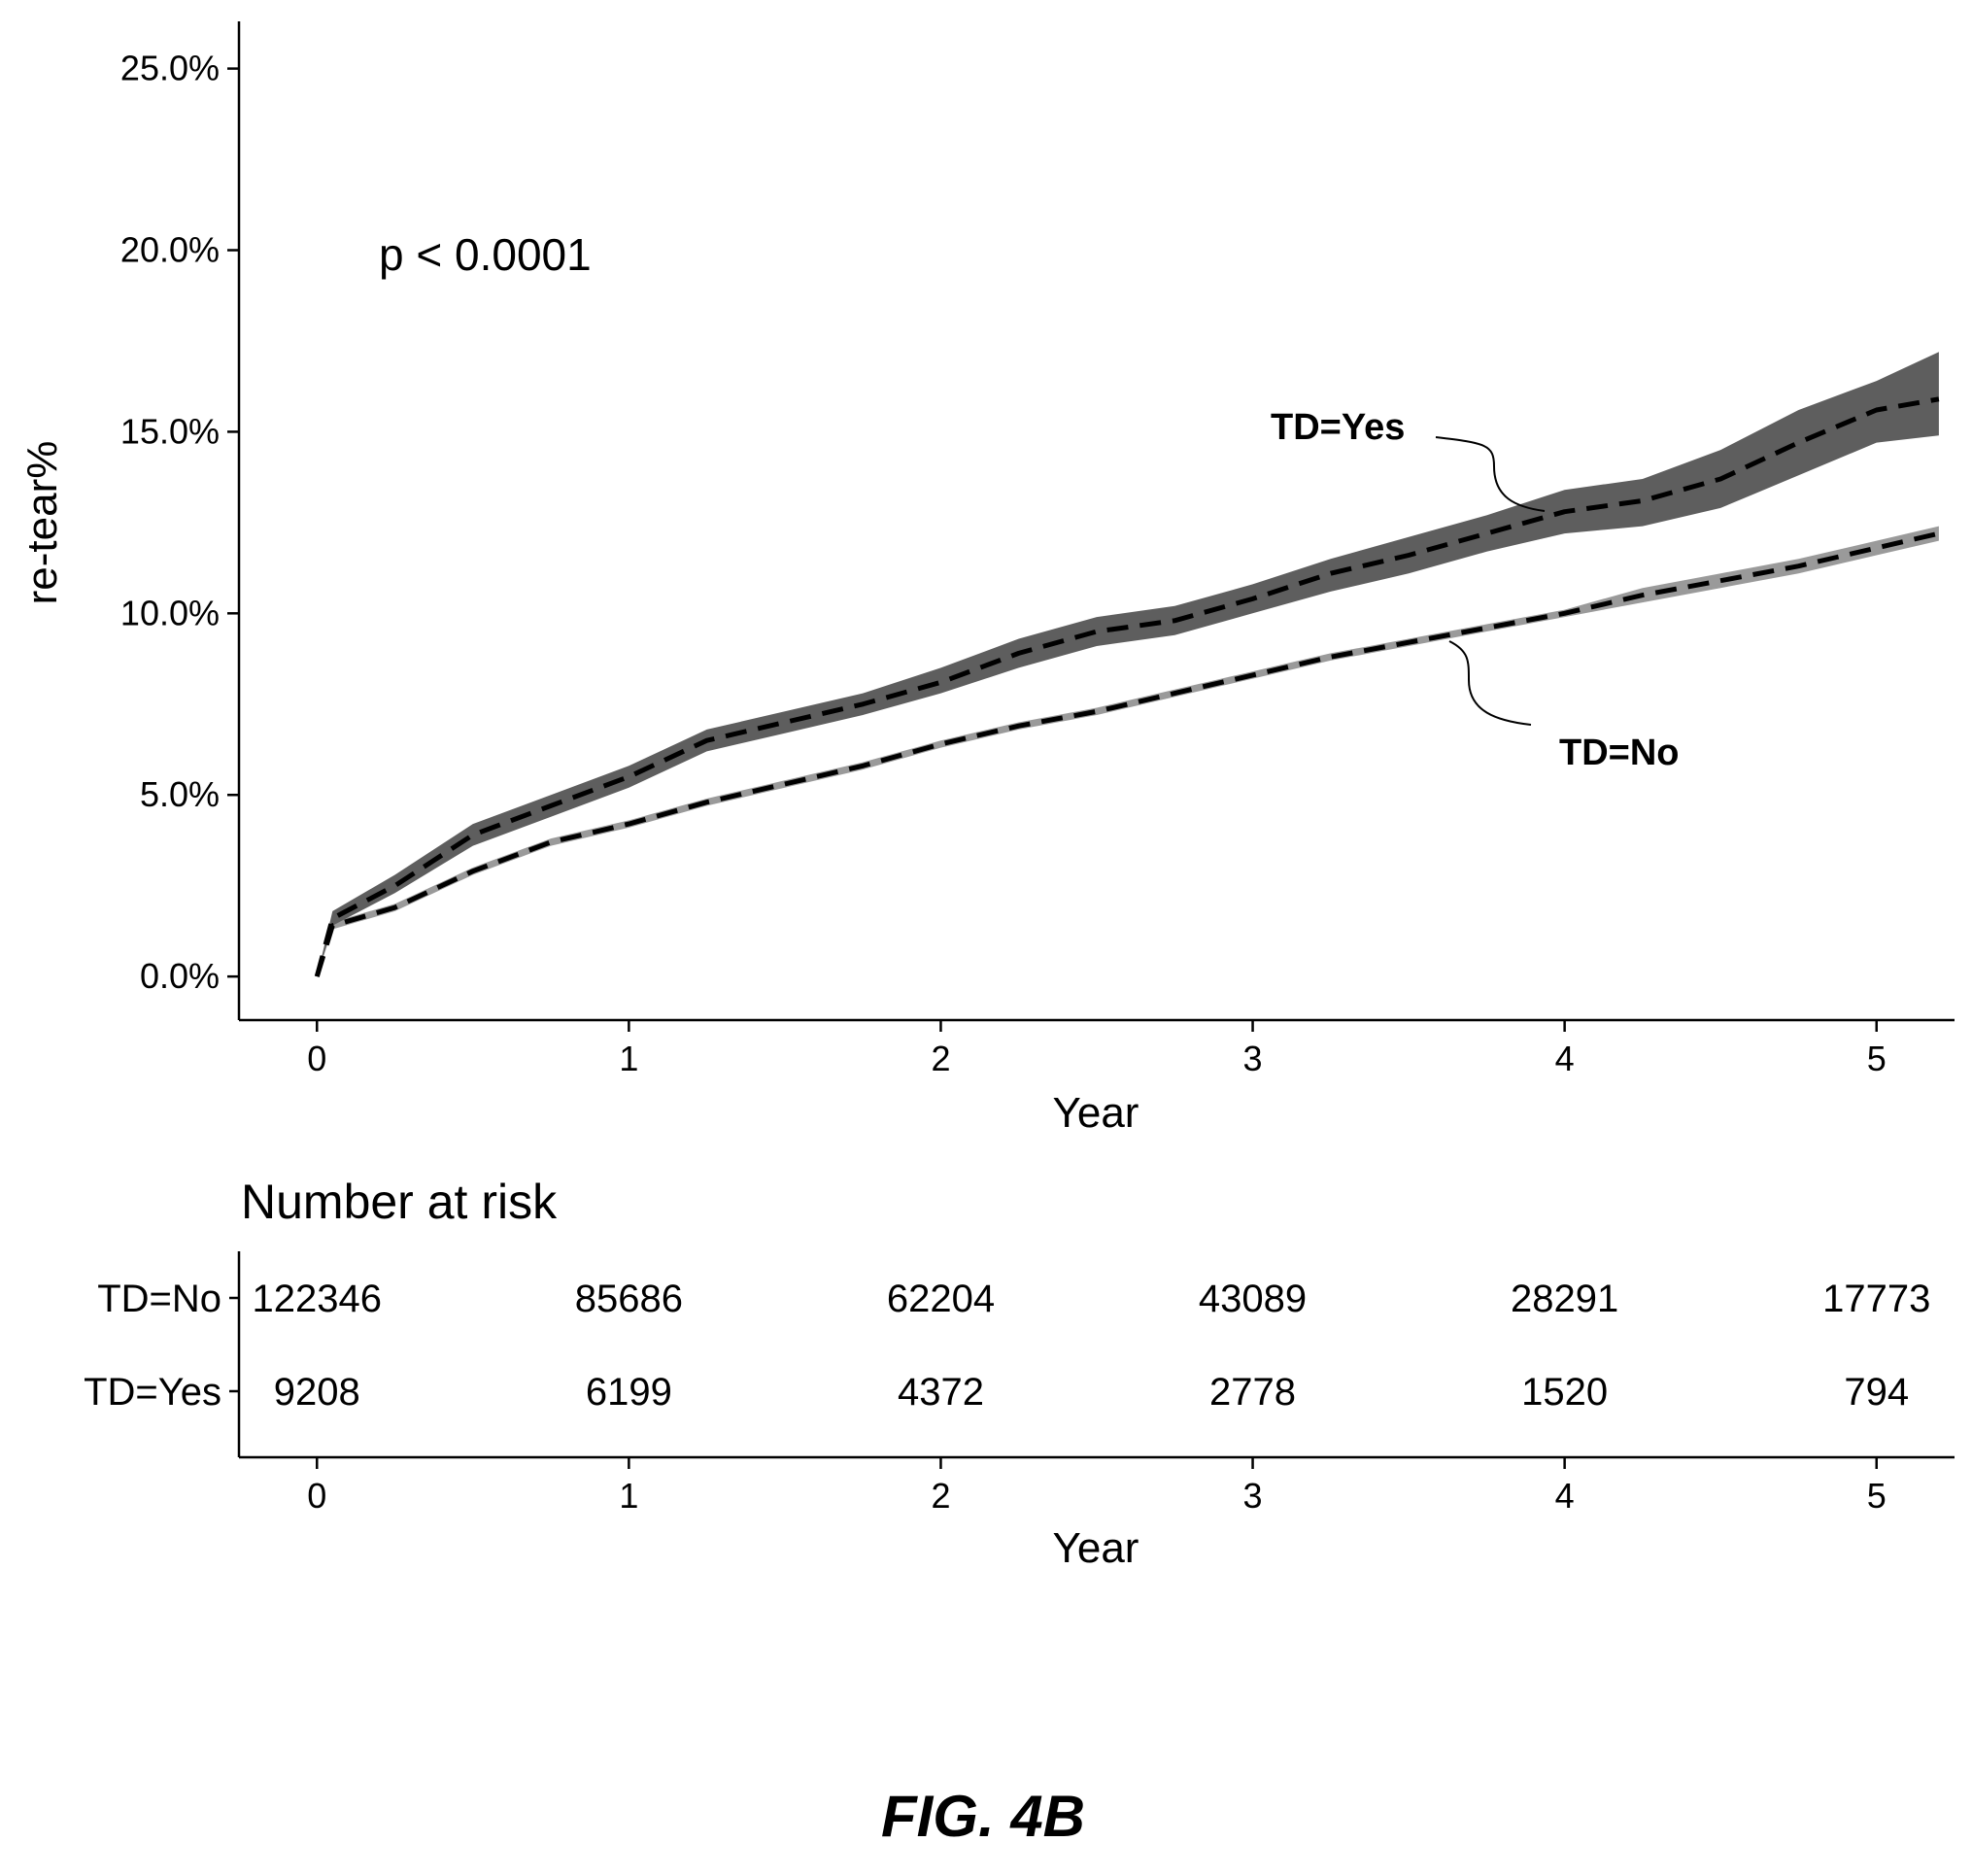 This screenshot has width=1972, height=1876. What do you see at coordinates (1338, 427) in the screenshot?
I see `series-label-td-yes: TD=Yes` at bounding box center [1338, 427].